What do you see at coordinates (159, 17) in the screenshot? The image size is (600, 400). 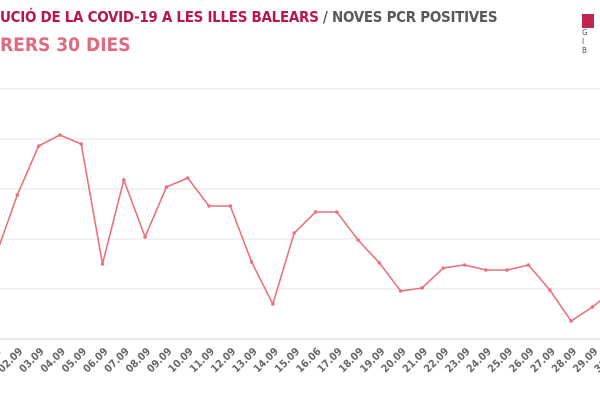 I see `title-main: UCIÓ DE LA COVID-19 A LES ILLES BALEARS` at bounding box center [159, 17].